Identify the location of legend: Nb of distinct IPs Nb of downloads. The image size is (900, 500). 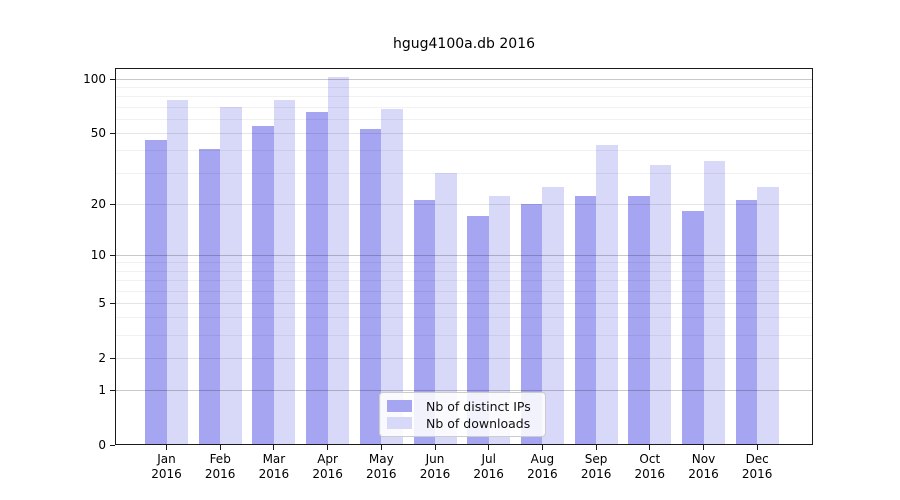
(462, 414).